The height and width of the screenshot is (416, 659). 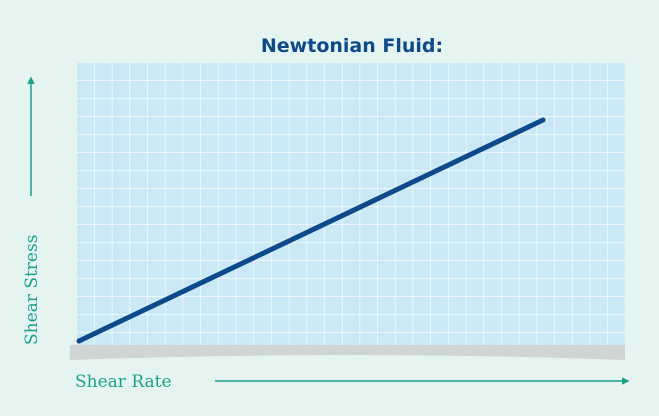 What do you see at coordinates (123, 382) in the screenshot?
I see `x-axis-label: Shear Rate` at bounding box center [123, 382].